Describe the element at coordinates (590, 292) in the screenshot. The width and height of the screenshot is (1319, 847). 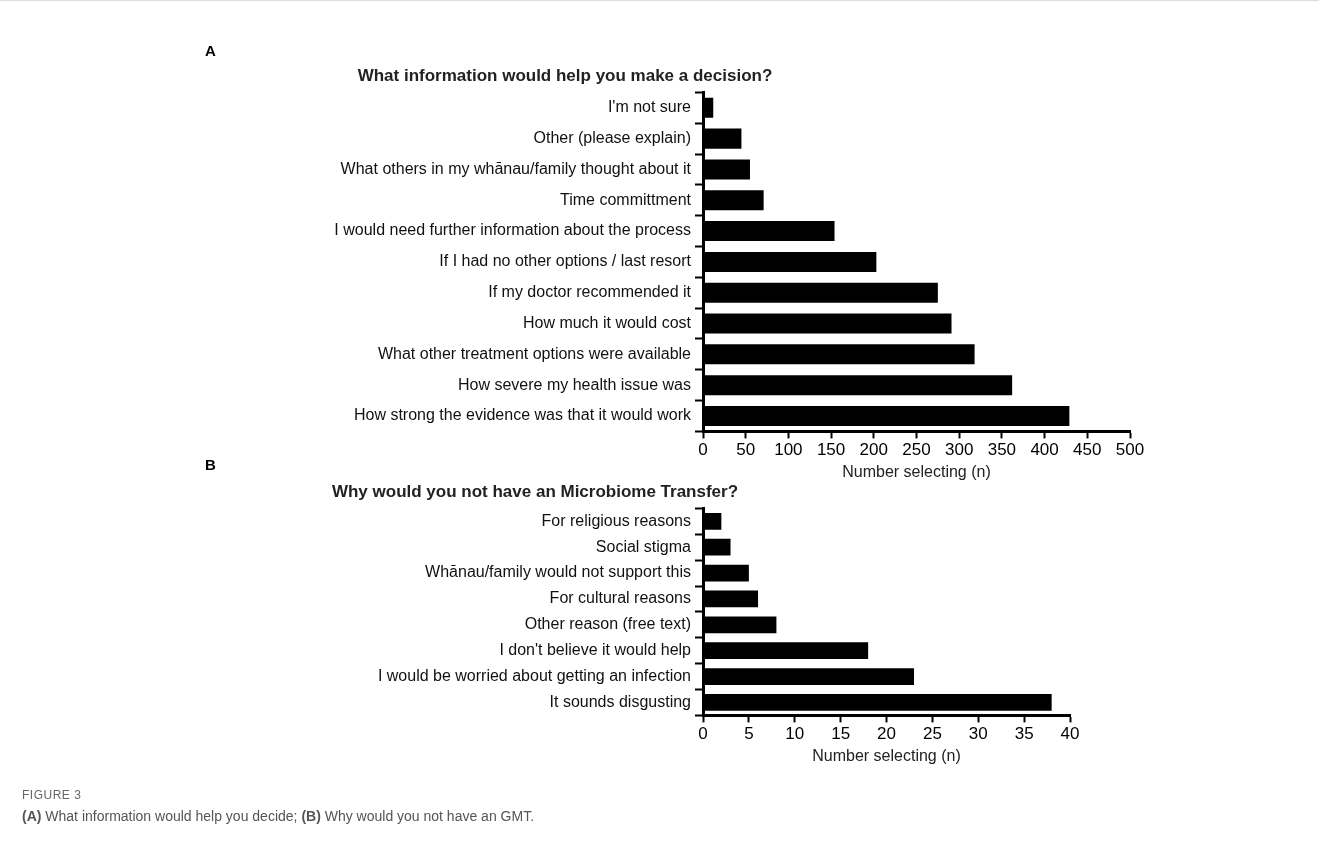
I see `y-tick-label: If my doctor recommended it` at that location.